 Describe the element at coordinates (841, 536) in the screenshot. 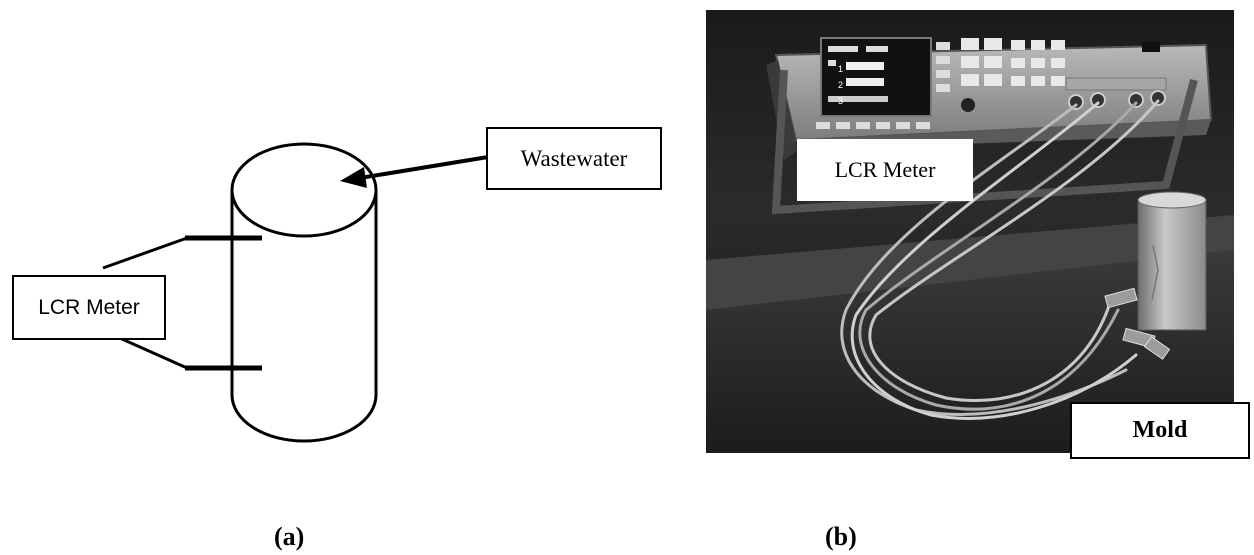

I see `caption-b: (b)` at that location.